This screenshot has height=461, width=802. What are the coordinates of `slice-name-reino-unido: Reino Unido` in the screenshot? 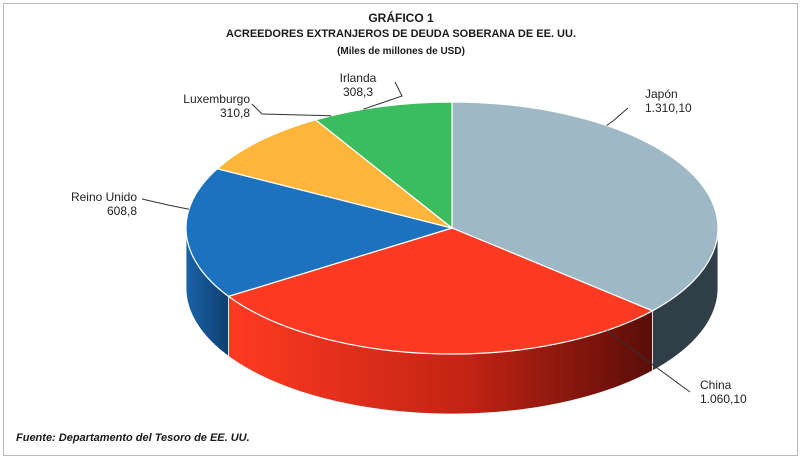 It's located at (104, 197).